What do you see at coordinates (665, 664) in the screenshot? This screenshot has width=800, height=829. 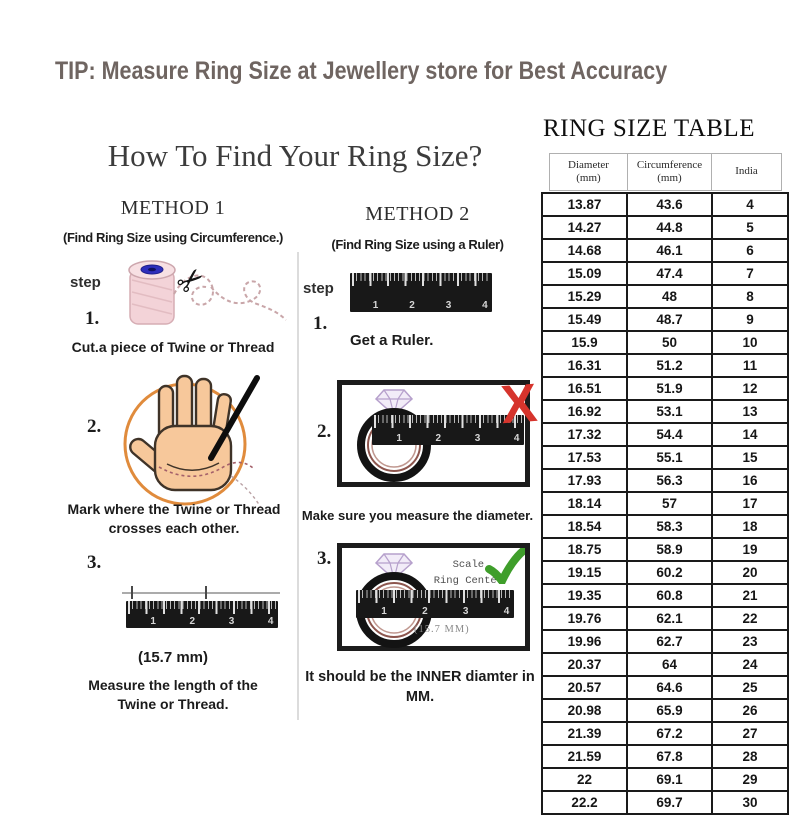 I see `table-row: 20.37 64 24` at bounding box center [665, 664].